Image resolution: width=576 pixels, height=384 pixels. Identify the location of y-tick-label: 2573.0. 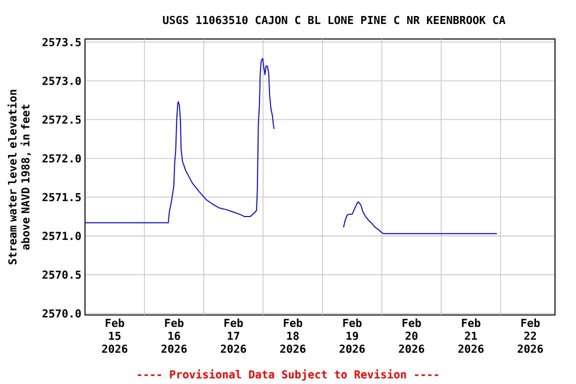
(61, 81).